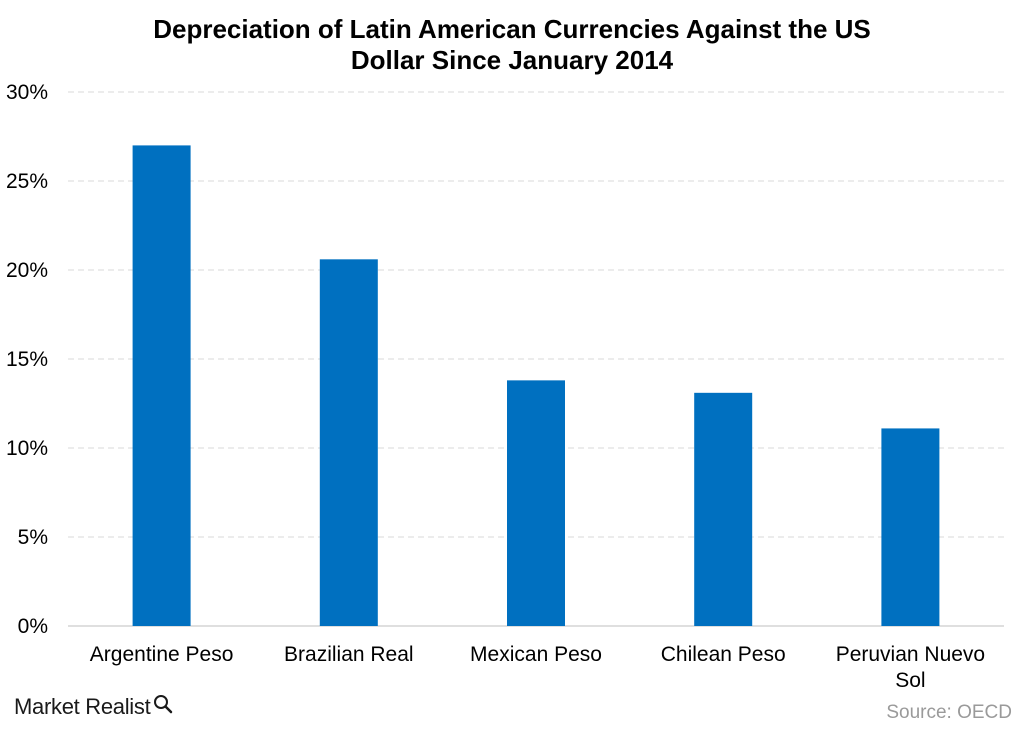  I want to click on y-axis: 0% 5% 10% 15% 20% 25% 30%, so click(27, 359).